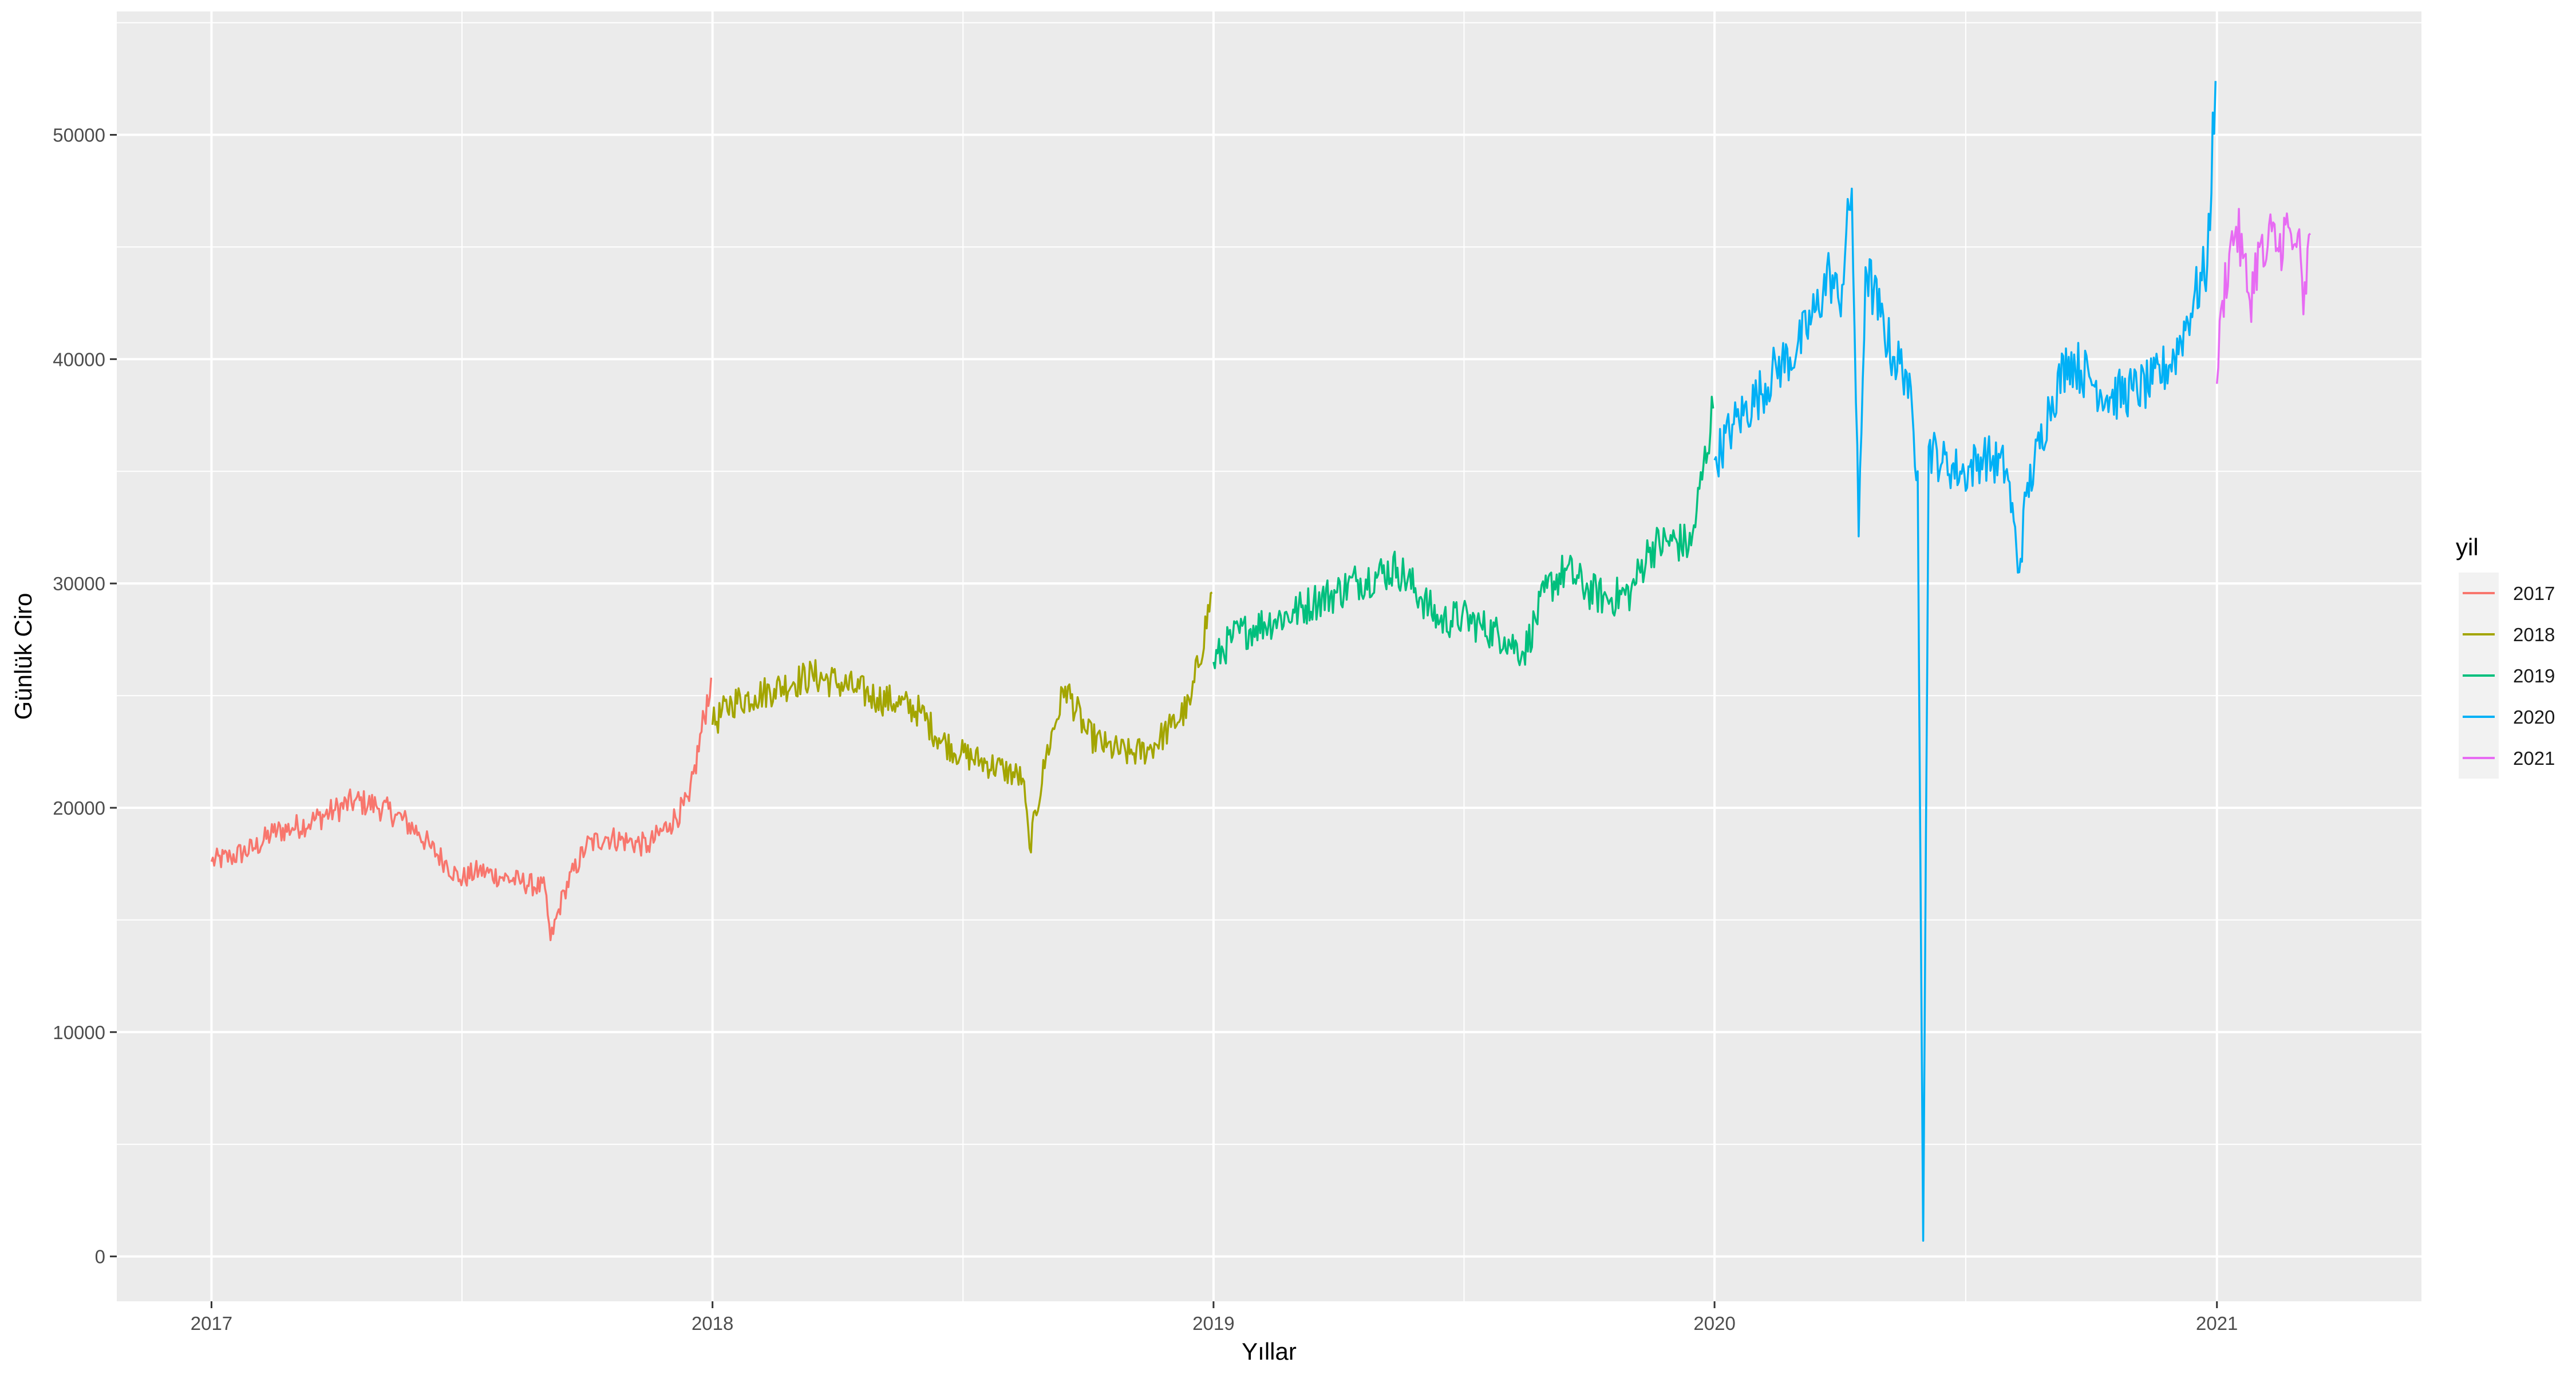 This screenshot has width=2576, height=1374. What do you see at coordinates (2263, 296) in the screenshot?
I see `series-line-2021` at bounding box center [2263, 296].